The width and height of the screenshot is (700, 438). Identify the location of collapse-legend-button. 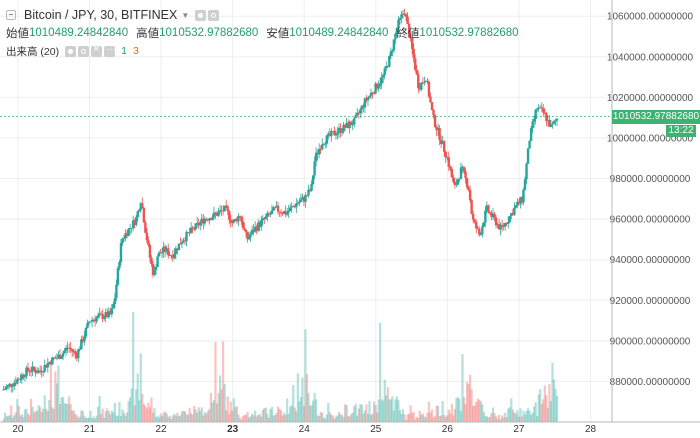
(11, 15).